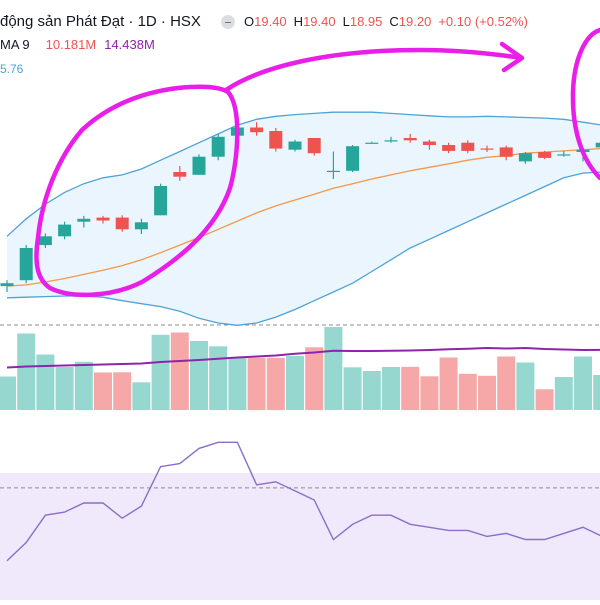 Image resolution: width=600 pixels, height=605 pixels. Describe the element at coordinates (483, 21) in the screenshot. I see `change-value: +0.10 (+0.52%)` at that location.